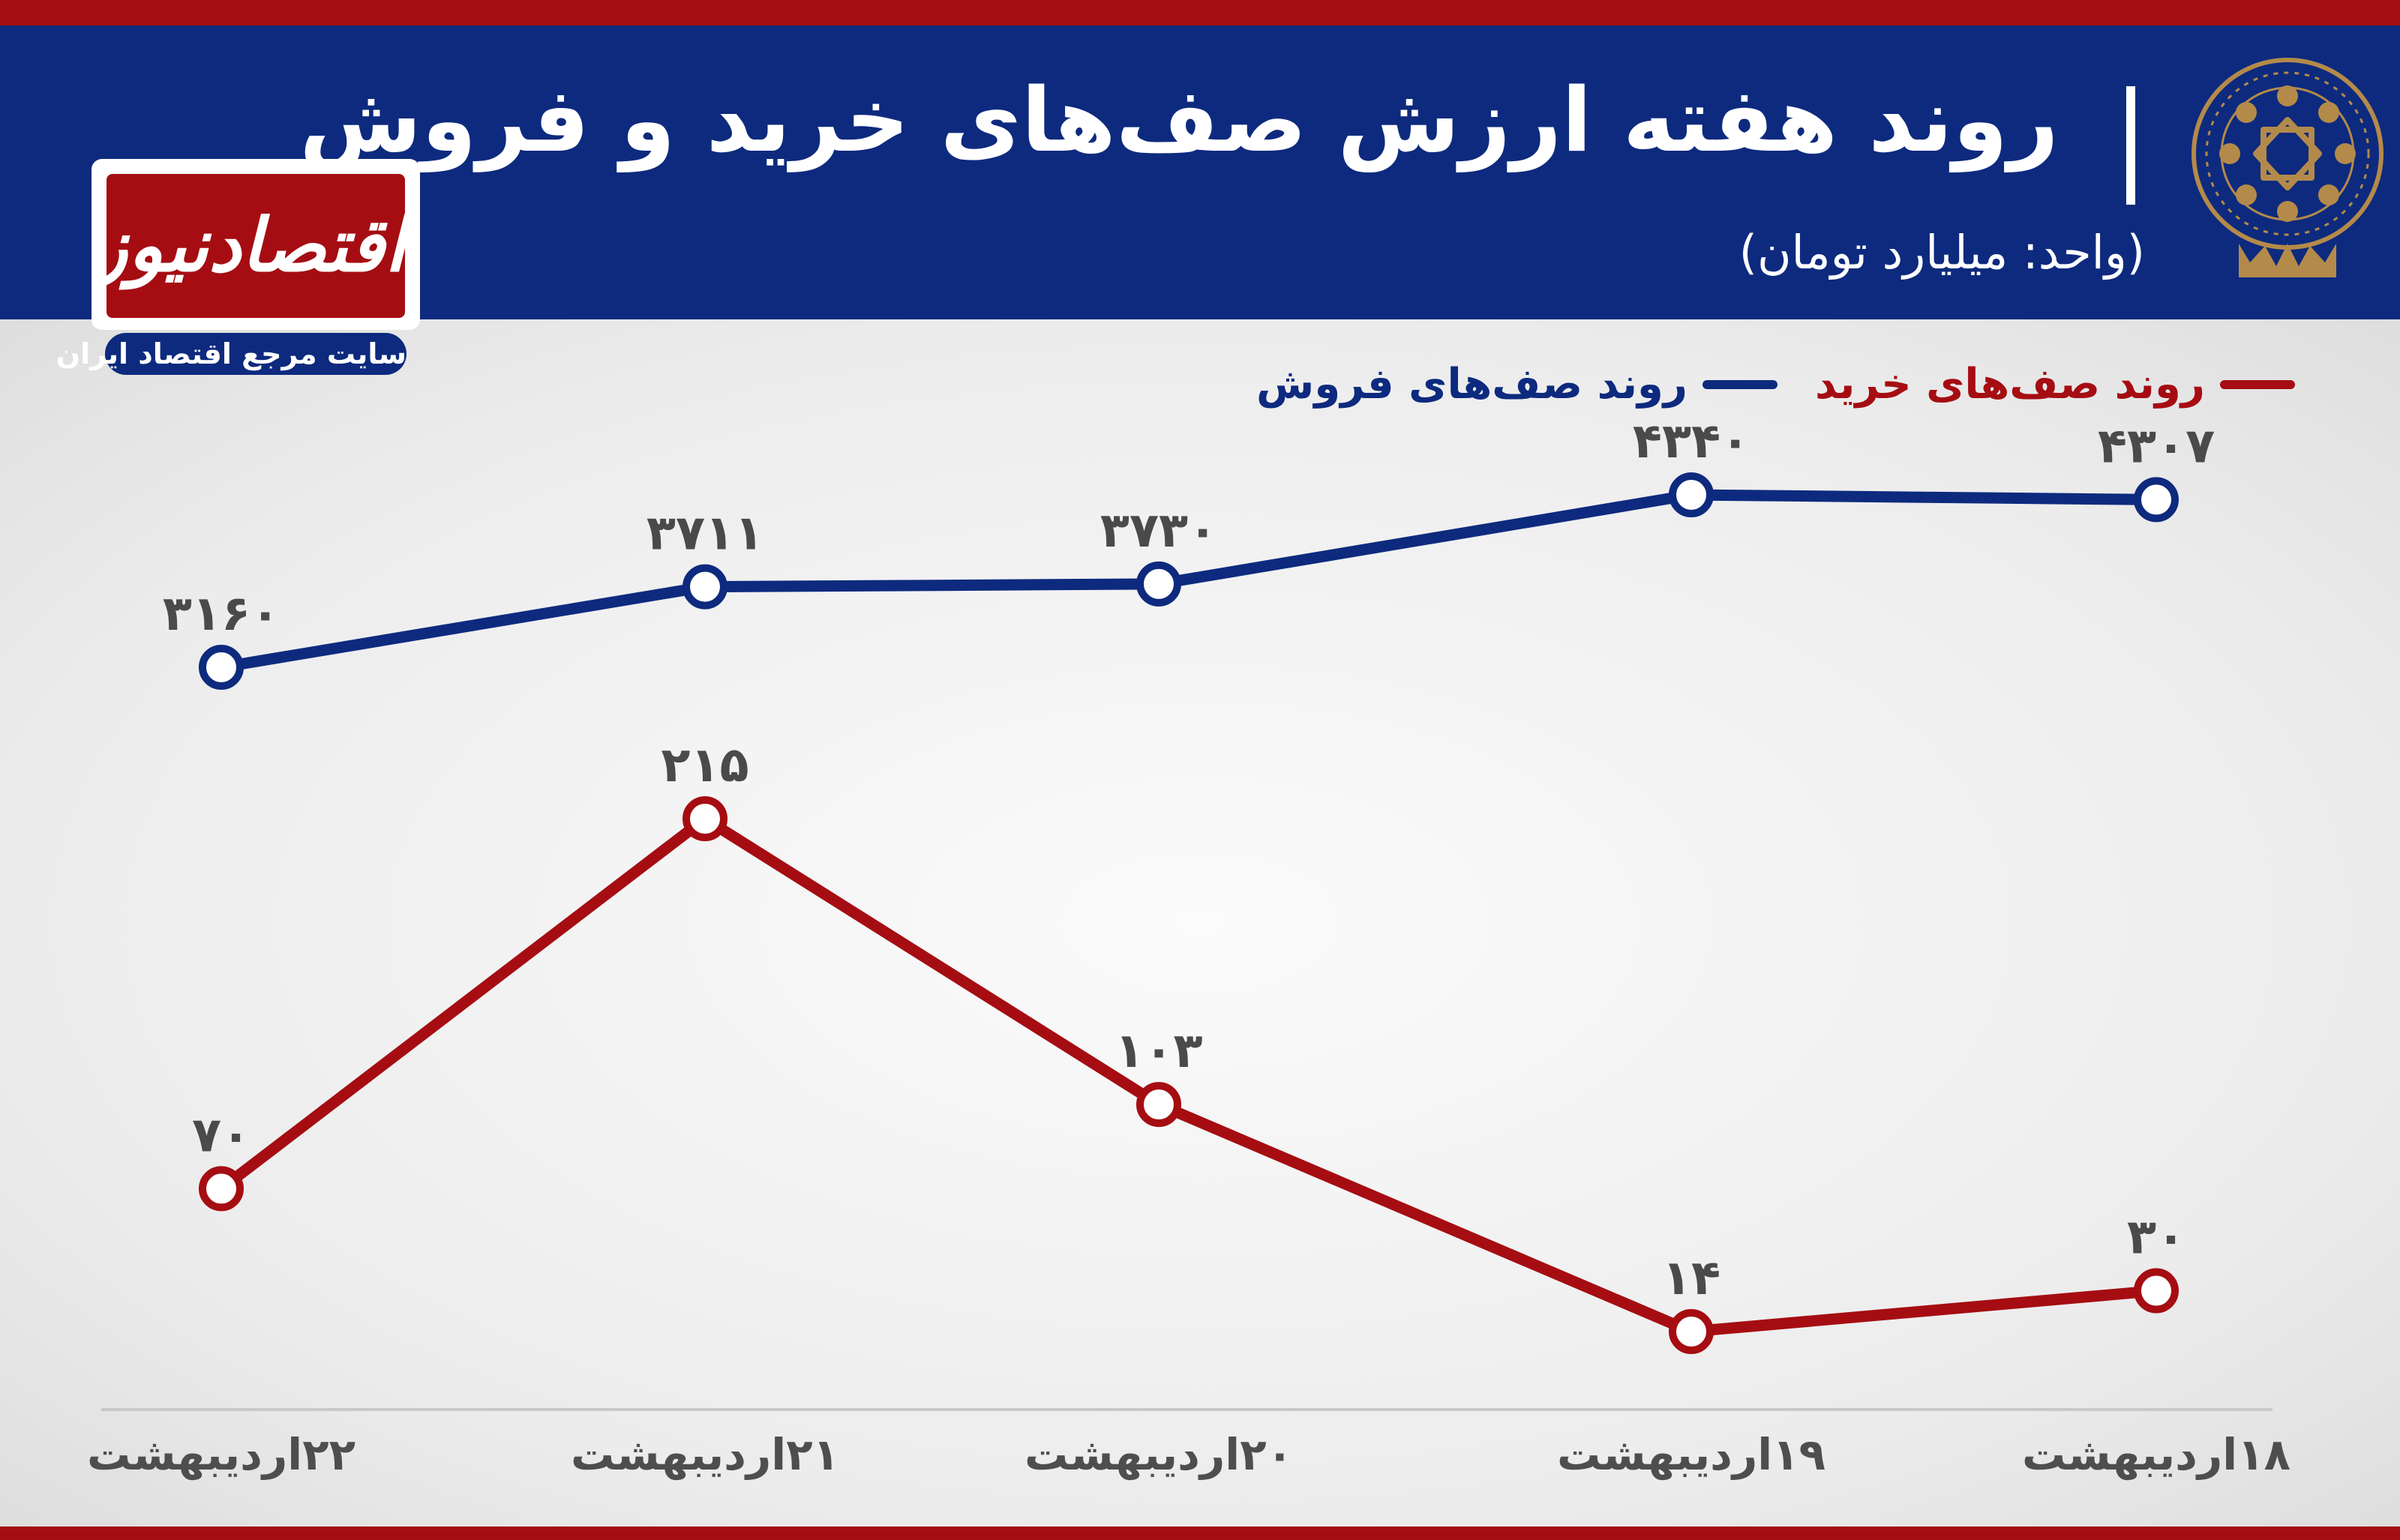 This screenshot has width=2400, height=1540. Describe the element at coordinates (1691, 1278) in the screenshot. I see `data-label-buy-2: ۱۴` at that location.